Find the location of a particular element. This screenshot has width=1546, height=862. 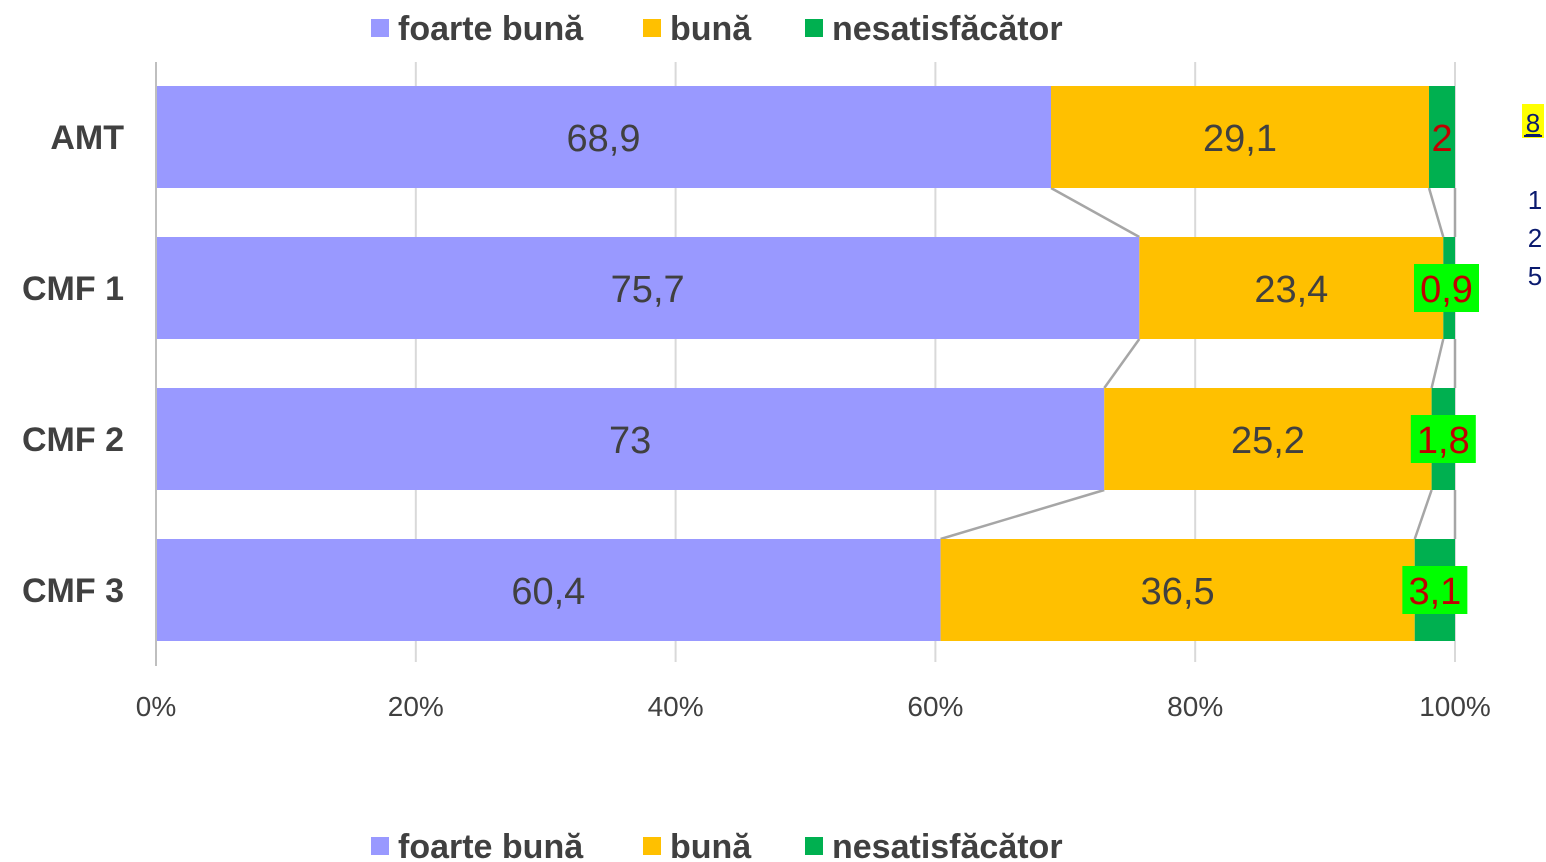

side-note-highlight is located at coordinates (1533, 121).